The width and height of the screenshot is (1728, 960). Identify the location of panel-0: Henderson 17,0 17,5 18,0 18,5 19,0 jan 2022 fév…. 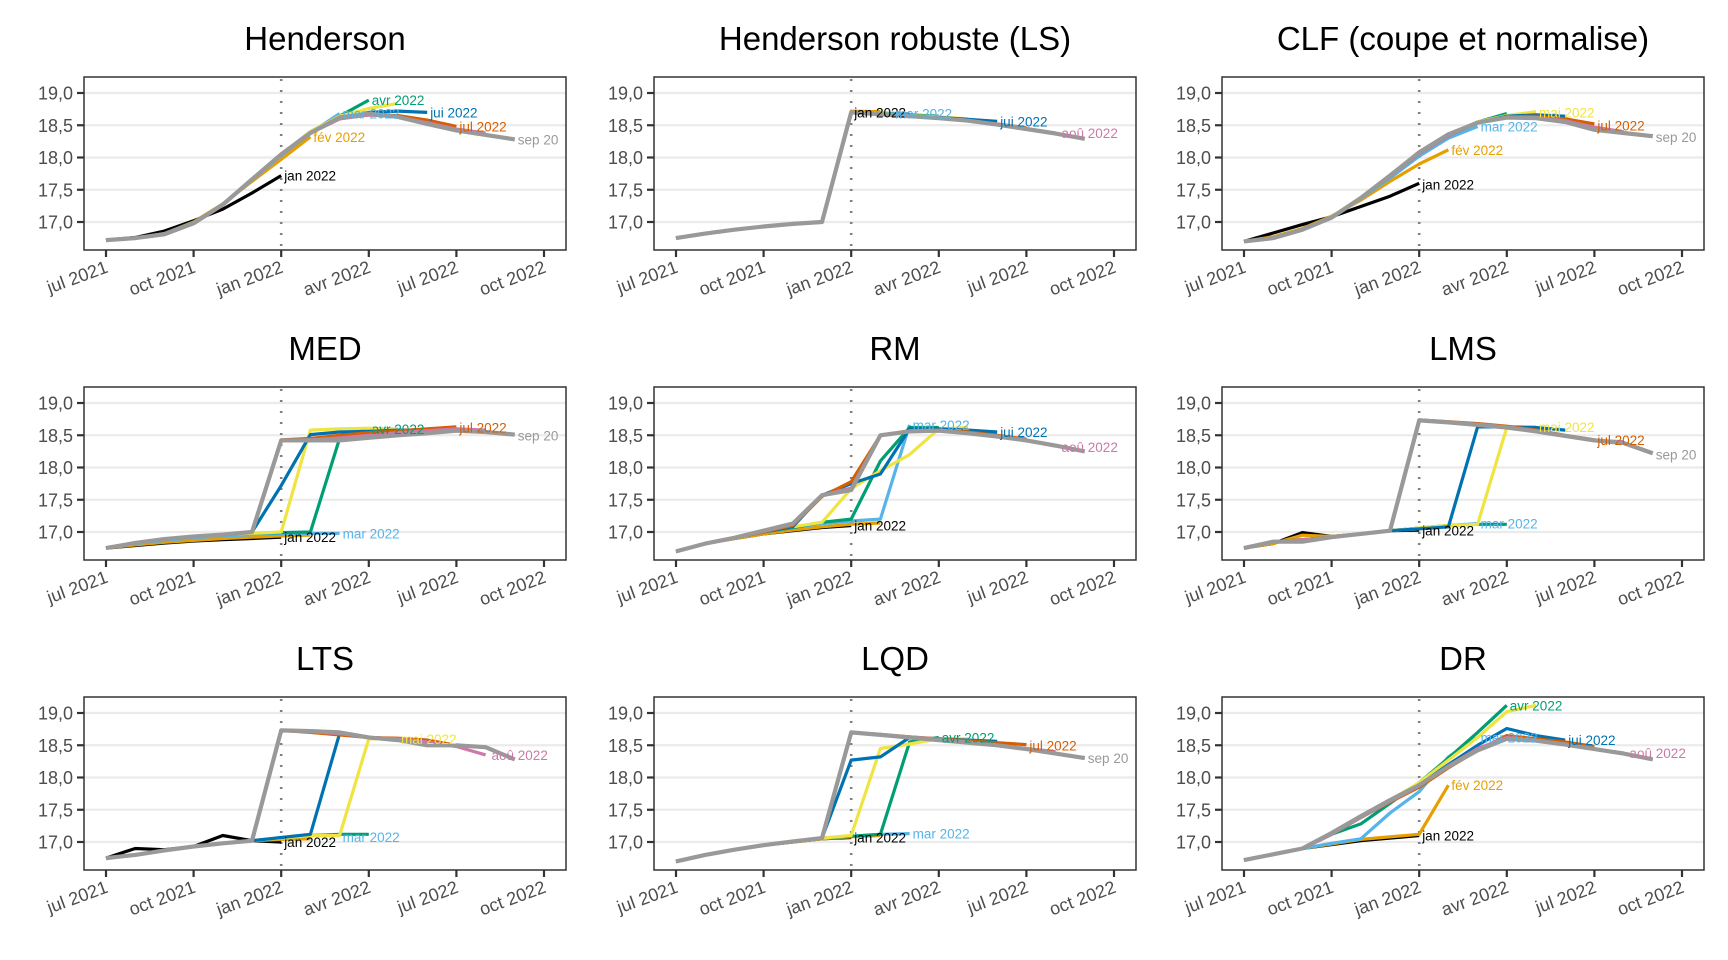
(302, 160).